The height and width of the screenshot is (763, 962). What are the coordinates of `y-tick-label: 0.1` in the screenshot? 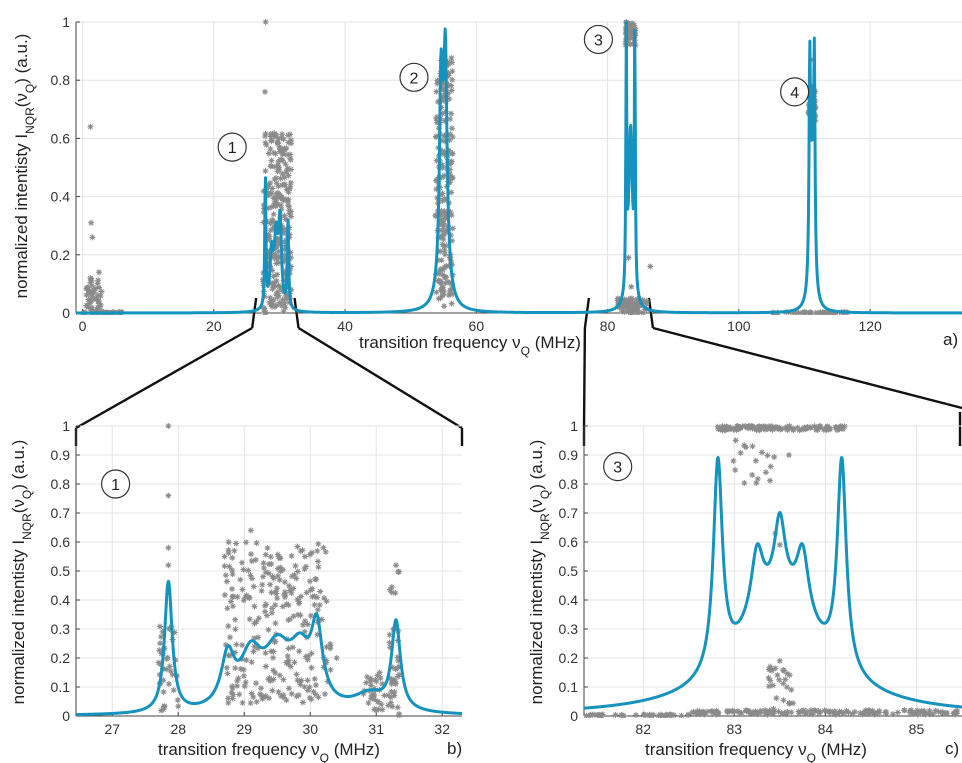 It's located at (61, 687).